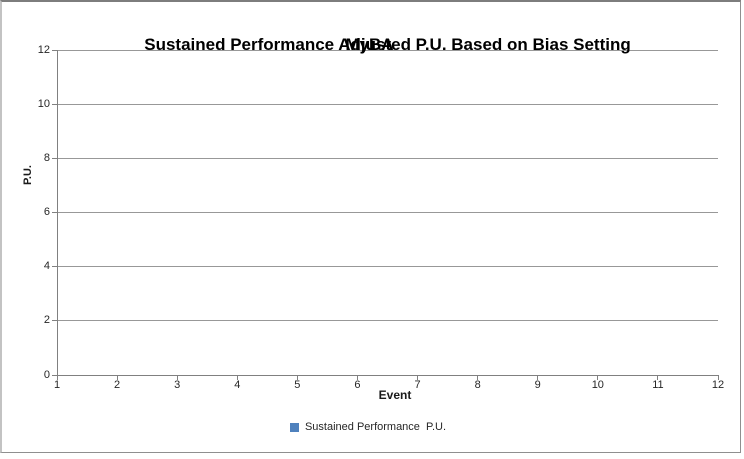 This screenshot has height=459, width=744. I want to click on y-tick-label: 10, so click(43, 103).